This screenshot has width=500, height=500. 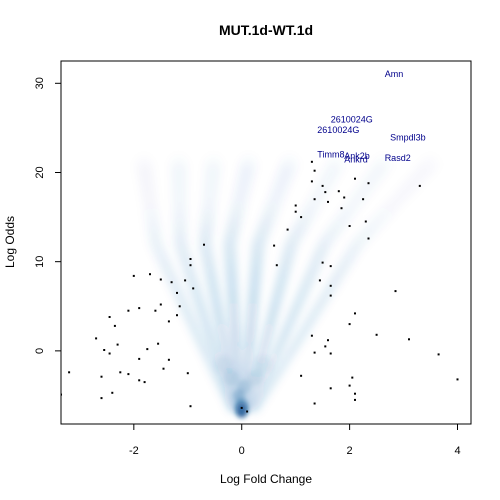 What do you see at coordinates (134, 451) in the screenshot?
I see `x-tick-label: -2` at bounding box center [134, 451].